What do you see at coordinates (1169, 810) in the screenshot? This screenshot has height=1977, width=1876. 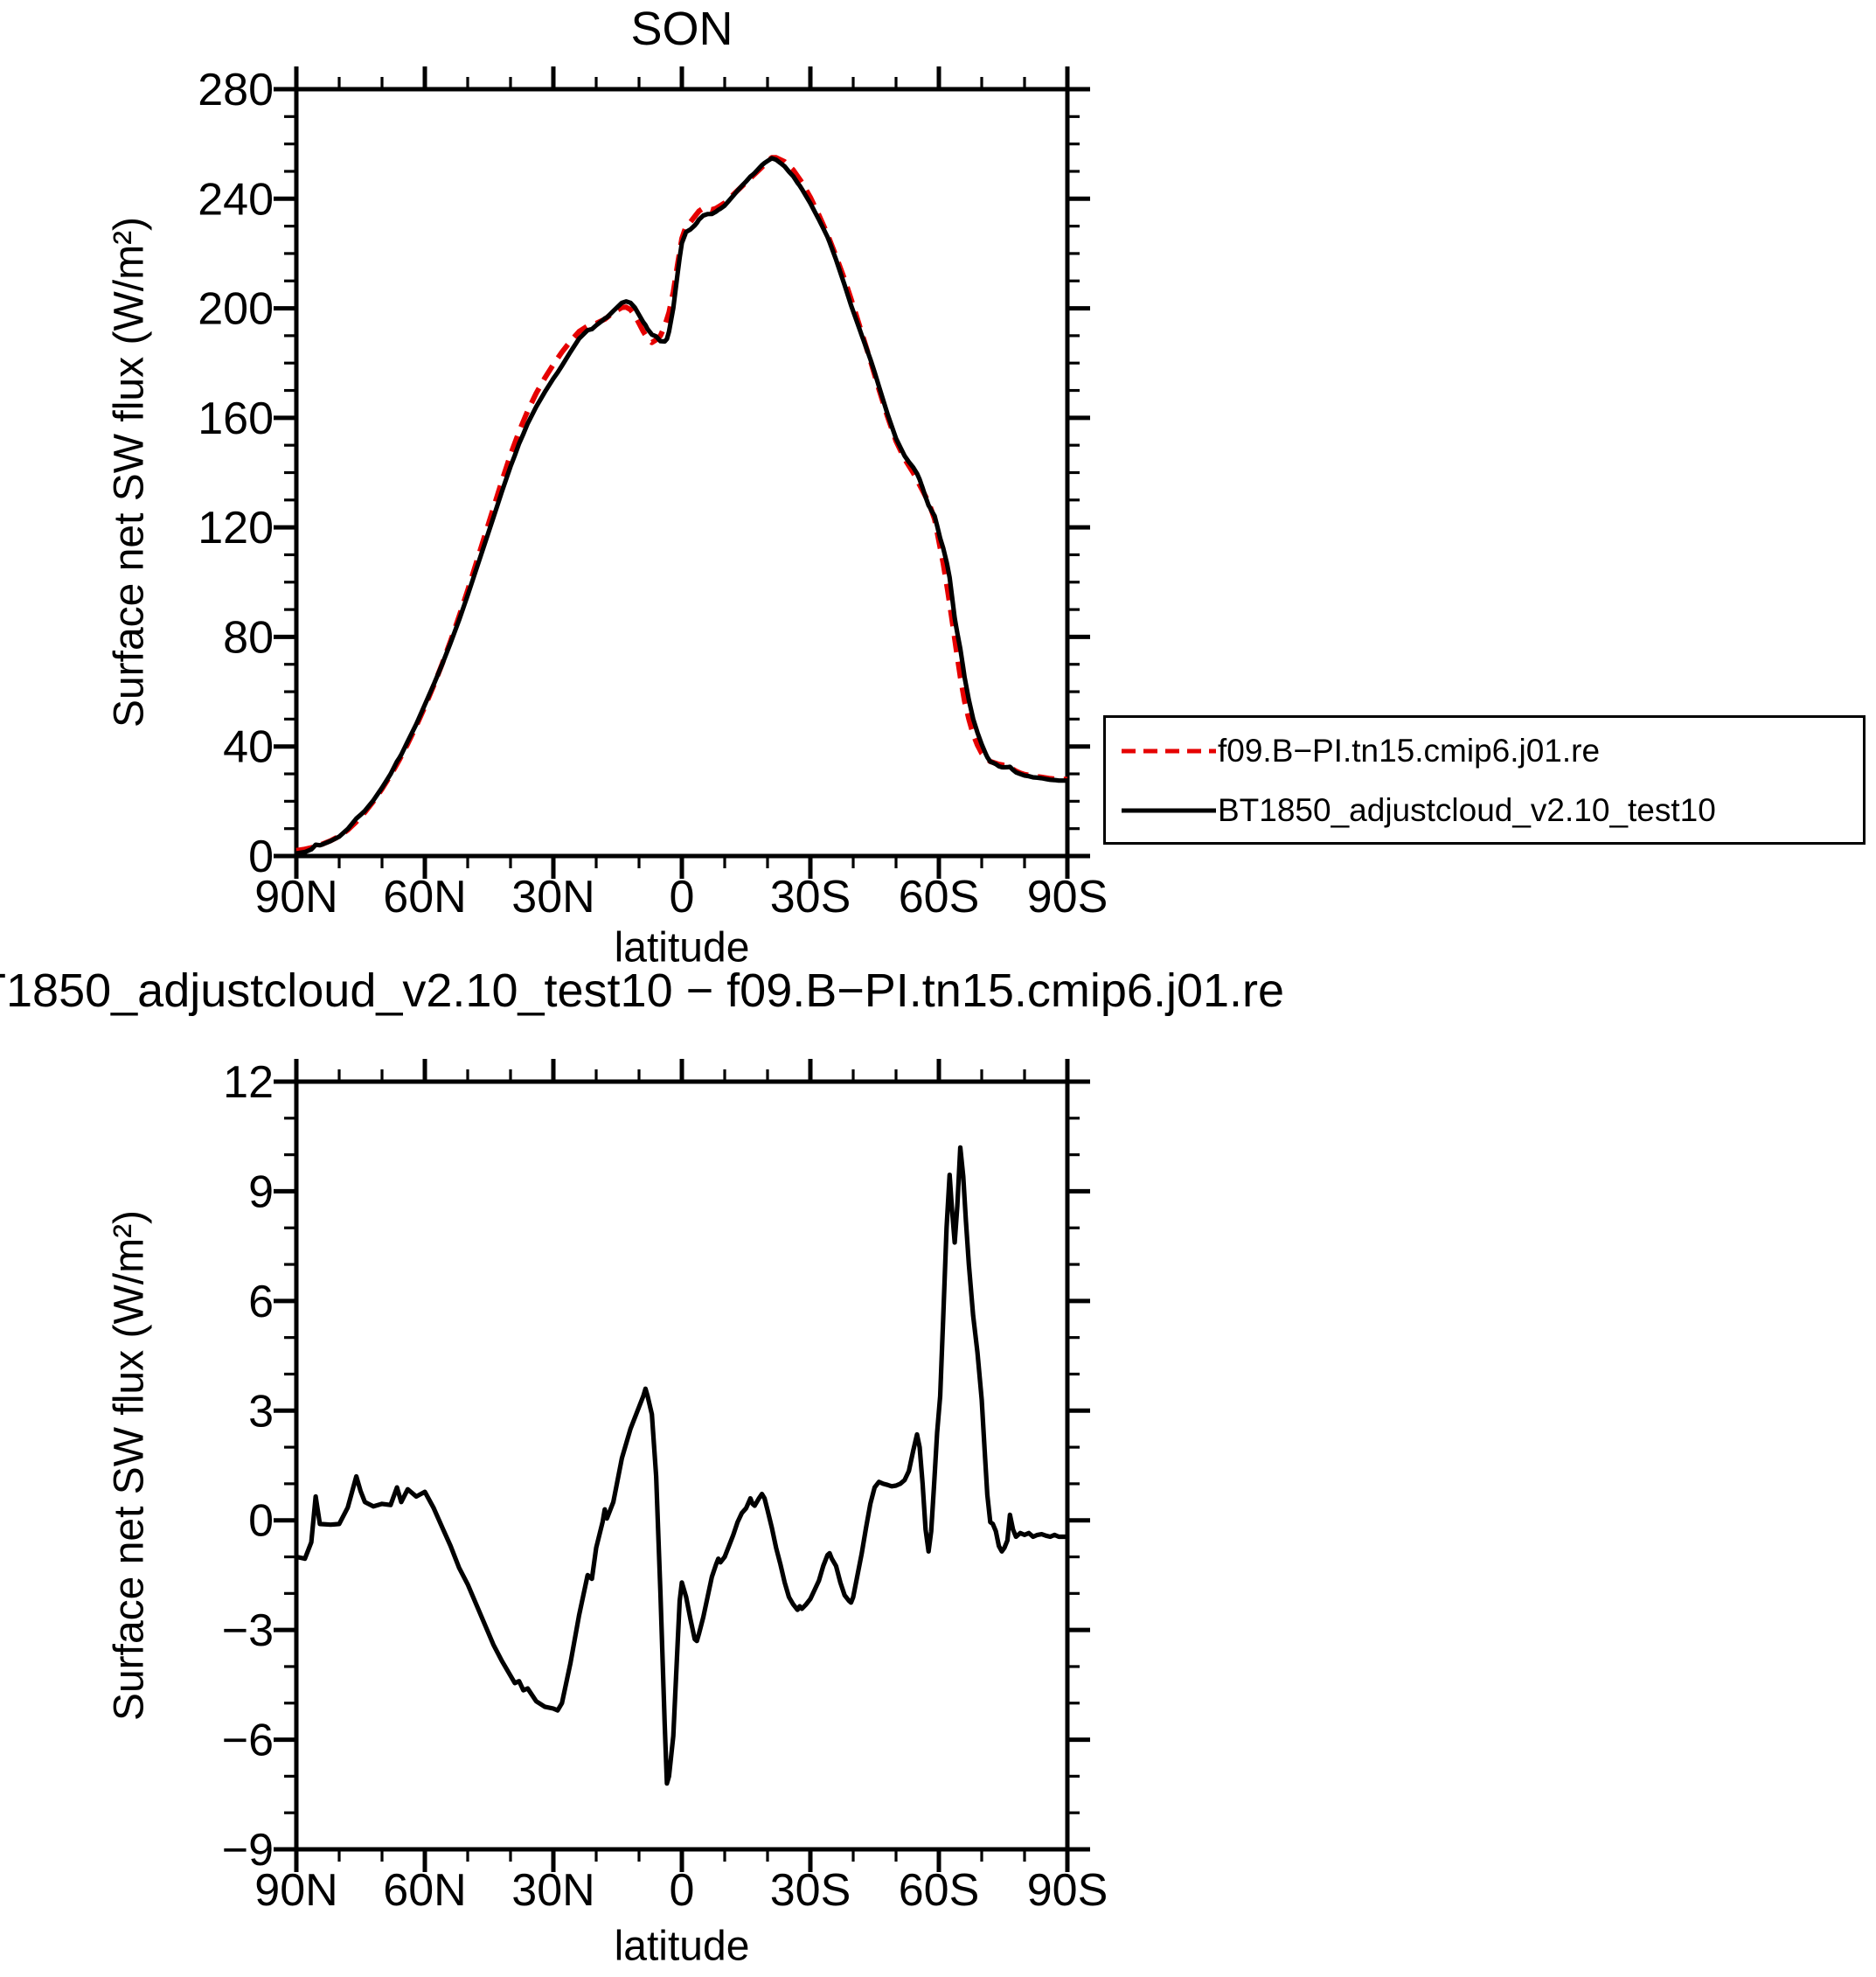 I see `legend-line-solid-icon` at bounding box center [1169, 810].